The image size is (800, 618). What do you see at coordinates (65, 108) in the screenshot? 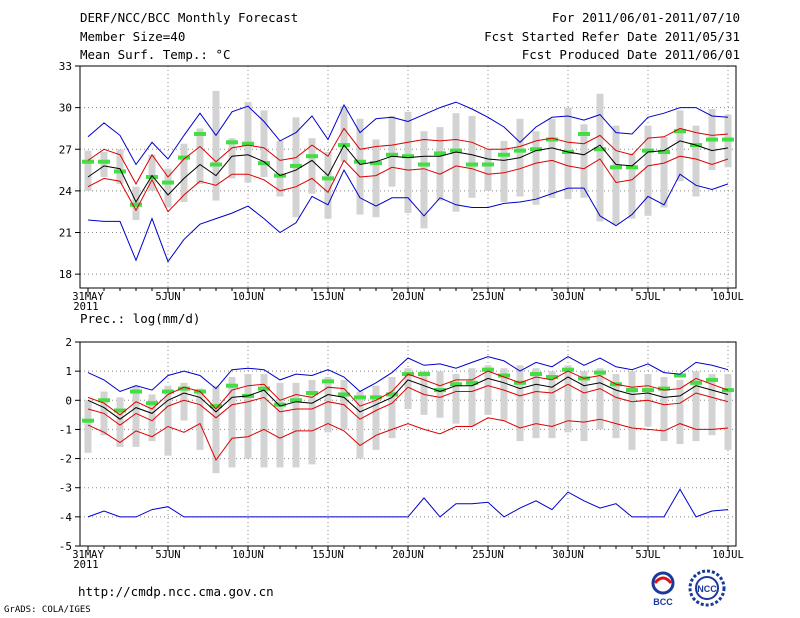
I see `temp-ytick-label: 30` at bounding box center [65, 108].